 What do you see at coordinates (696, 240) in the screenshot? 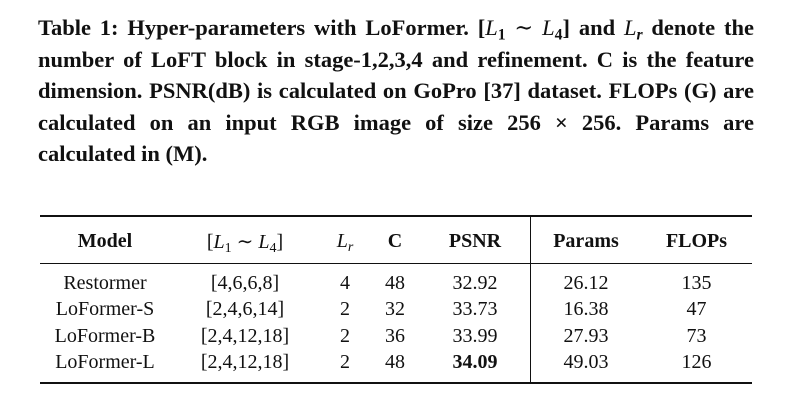
I see `header-cell: FLOPs` at bounding box center [696, 240].